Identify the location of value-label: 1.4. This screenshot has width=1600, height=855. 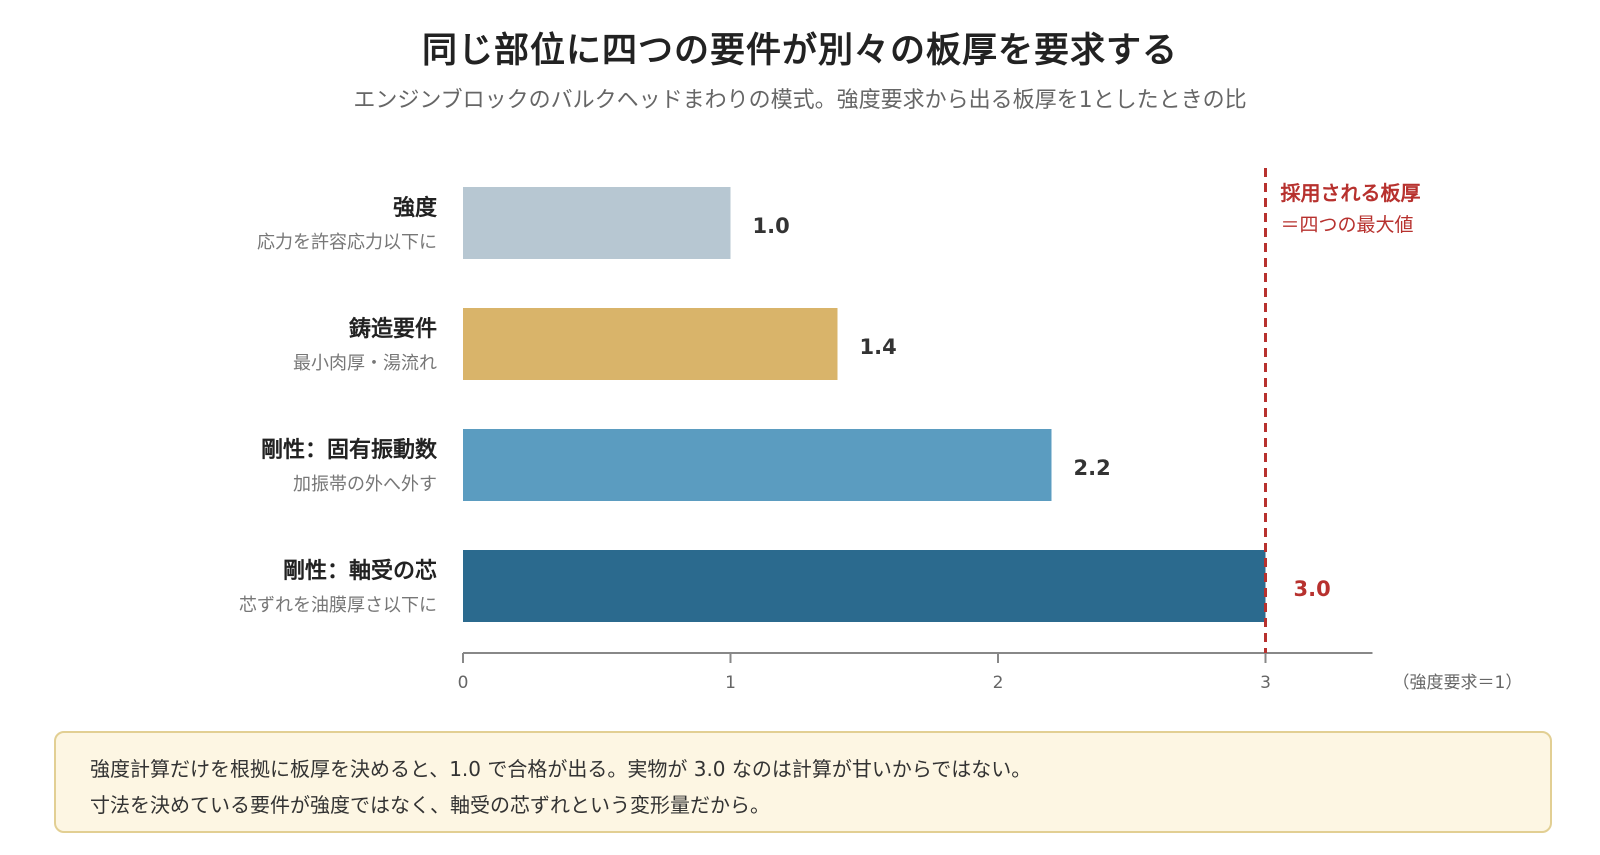
(878, 347).